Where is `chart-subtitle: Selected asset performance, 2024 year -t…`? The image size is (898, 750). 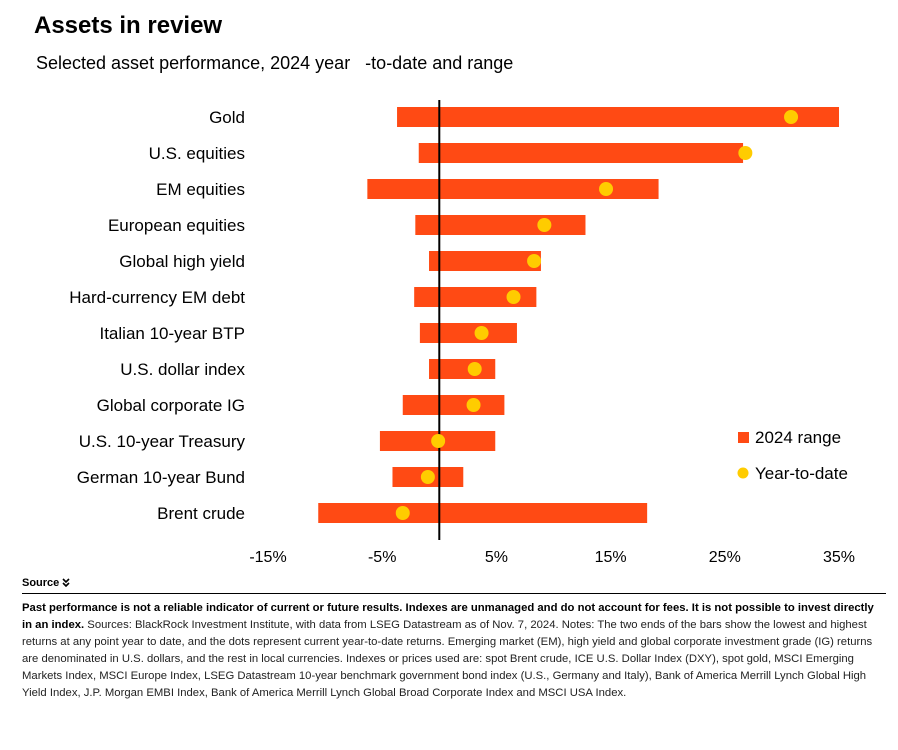 chart-subtitle: Selected asset performance, 2024 year -t… is located at coordinates (275, 63).